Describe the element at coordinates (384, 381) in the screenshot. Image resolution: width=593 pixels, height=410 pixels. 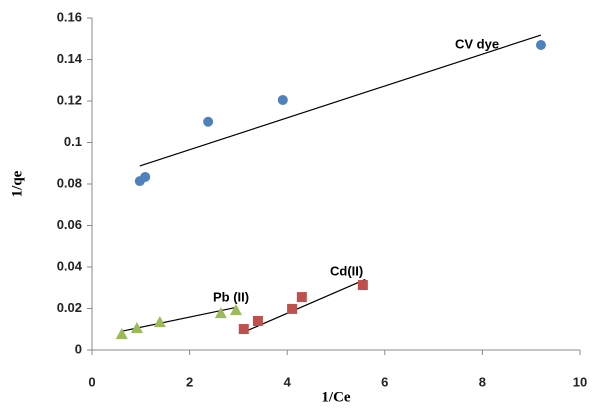
I see `x-tick-label: 6` at that location.